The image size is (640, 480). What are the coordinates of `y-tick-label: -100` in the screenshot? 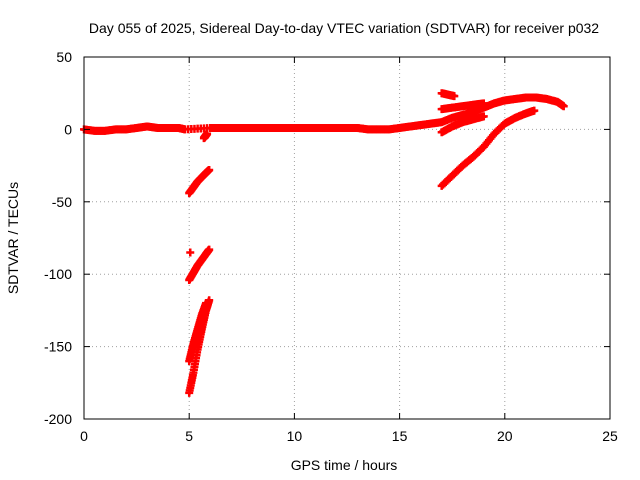 It's located at (58, 274).